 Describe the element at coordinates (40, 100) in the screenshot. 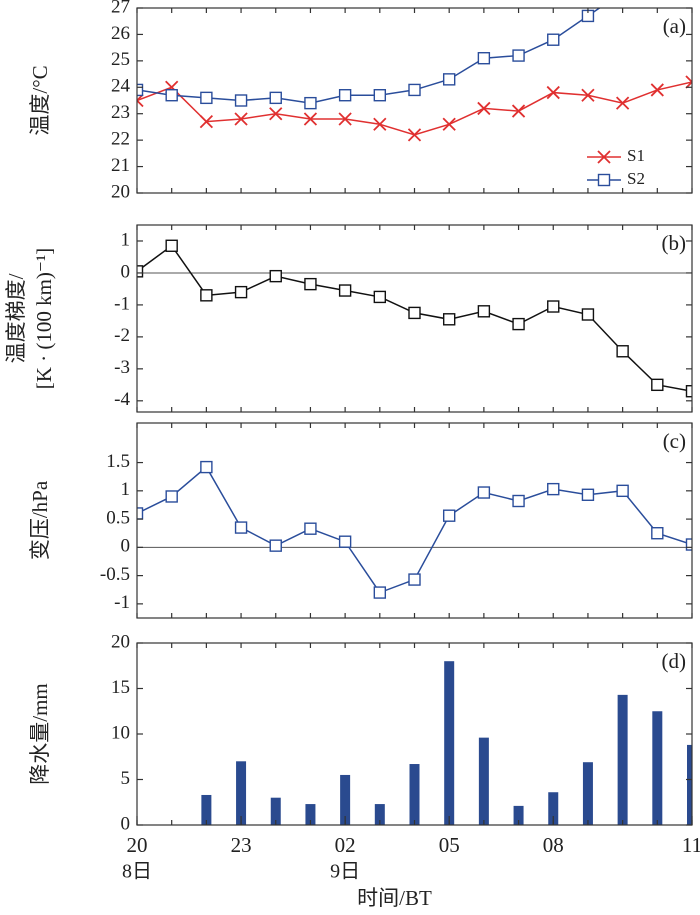

I see `y-axis-label: 温度/°C` at that location.